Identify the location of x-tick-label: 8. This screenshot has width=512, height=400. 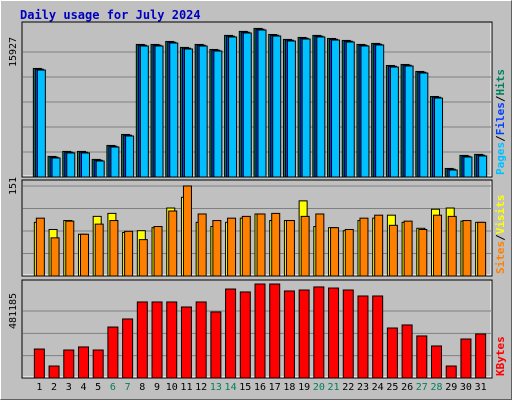
(142, 387).